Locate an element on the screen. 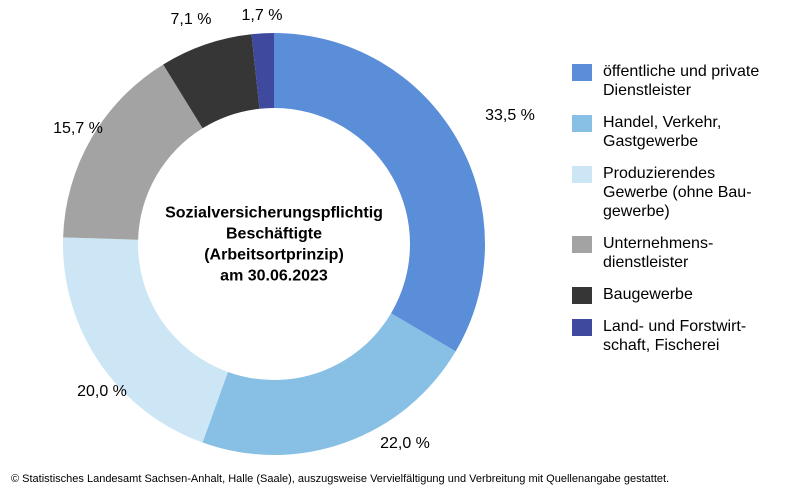 Image resolution: width=800 pixels, height=493 pixels. legend-label-4: Unternehmens- dienstleister is located at coordinates (658, 253).